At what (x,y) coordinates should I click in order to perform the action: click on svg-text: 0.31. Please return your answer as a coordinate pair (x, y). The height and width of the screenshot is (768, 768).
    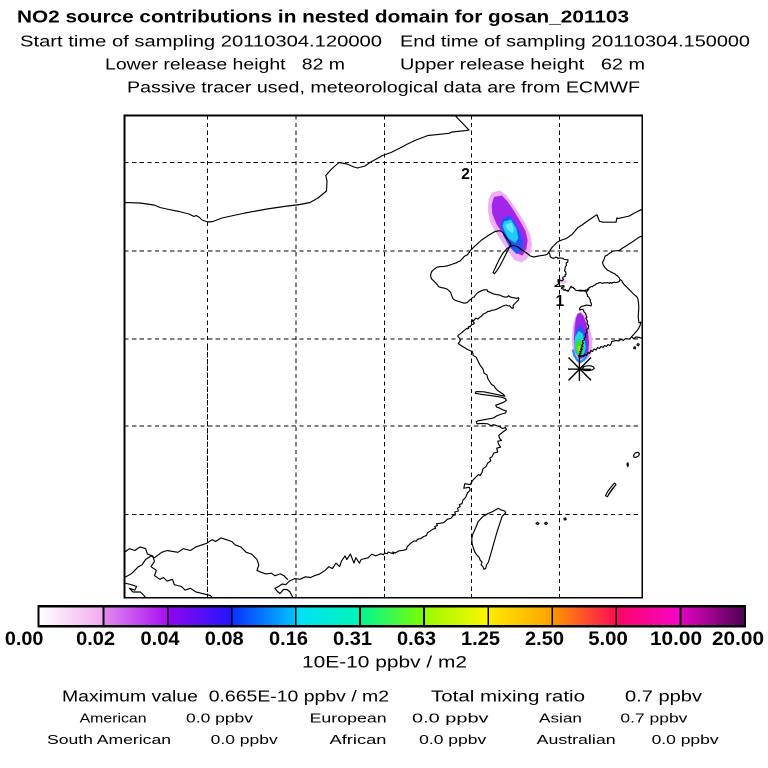
    Looking at the image, I should click on (352, 639).